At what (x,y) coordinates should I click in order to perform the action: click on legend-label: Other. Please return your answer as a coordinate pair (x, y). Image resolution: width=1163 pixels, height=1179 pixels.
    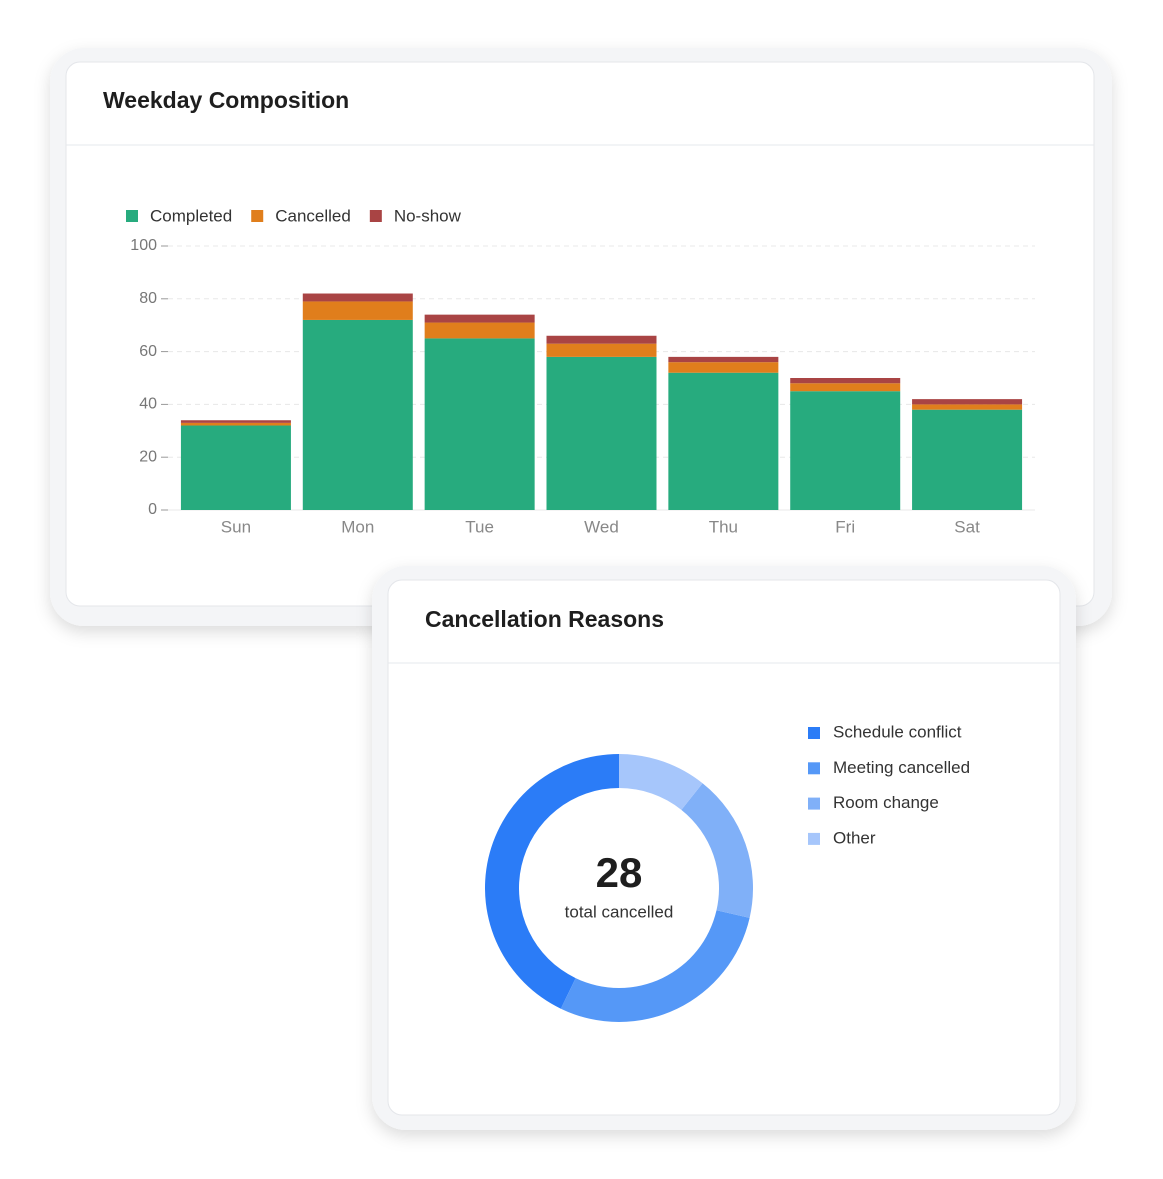
    Looking at the image, I should click on (854, 837).